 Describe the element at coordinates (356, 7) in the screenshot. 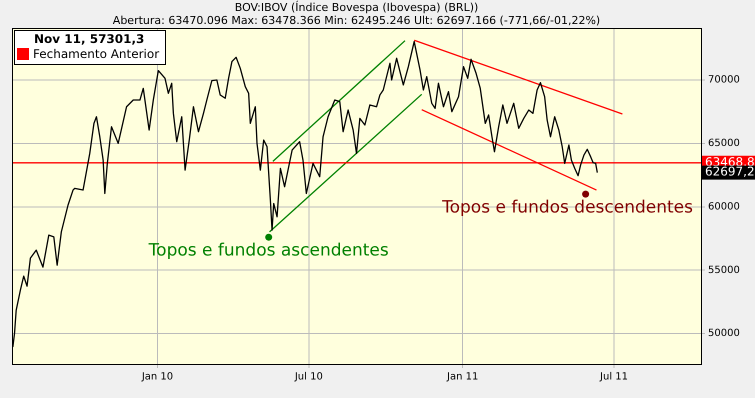

I see `chart-title: BOV:IBOV (Índice Bovespa (Ibovespa) (BRL))` at that location.